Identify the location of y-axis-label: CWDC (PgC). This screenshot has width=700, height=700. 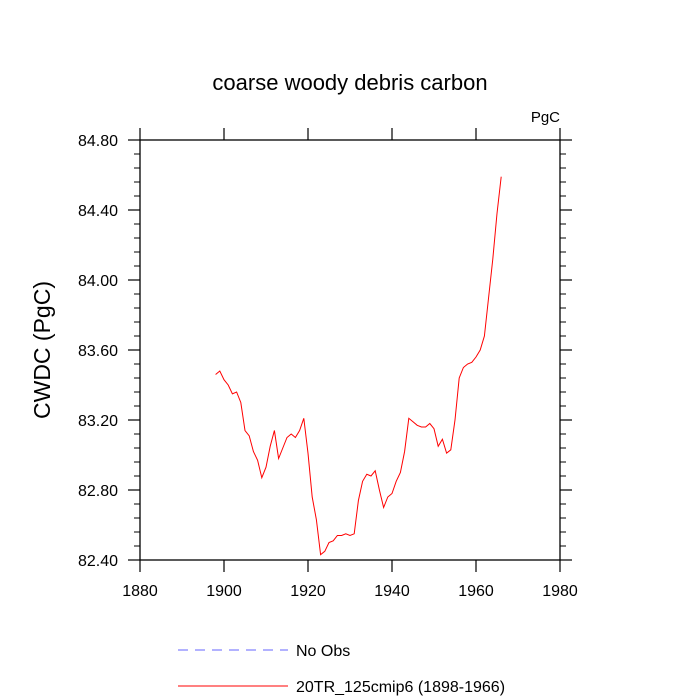
(42, 350).